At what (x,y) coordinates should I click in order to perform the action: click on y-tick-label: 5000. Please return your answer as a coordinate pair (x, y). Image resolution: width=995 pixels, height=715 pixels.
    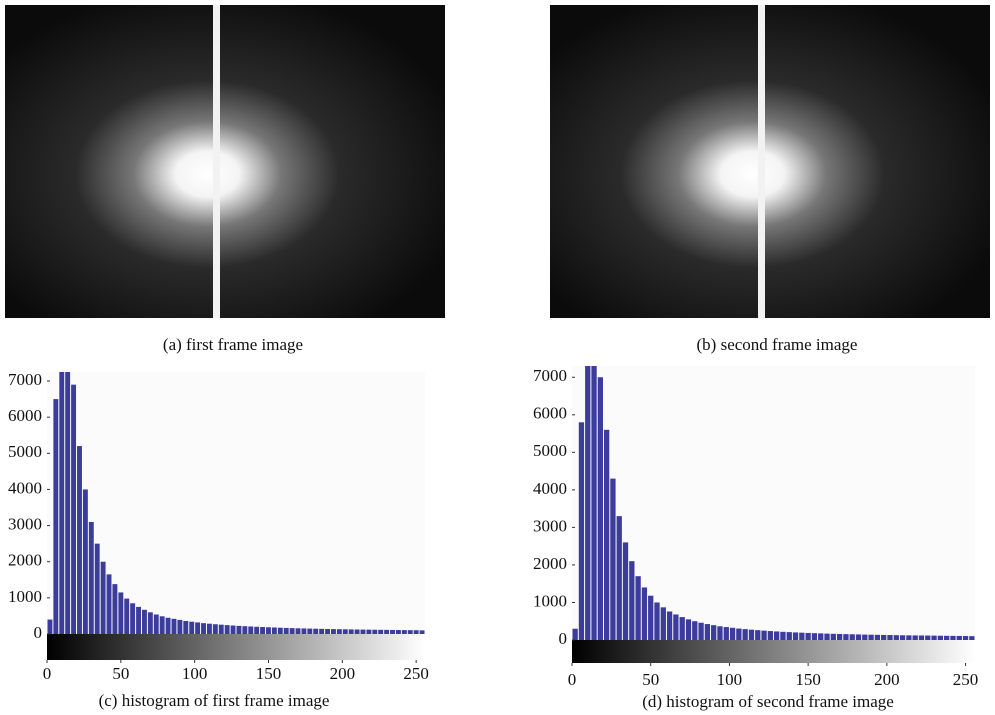
    Looking at the image, I should click on (25, 451).